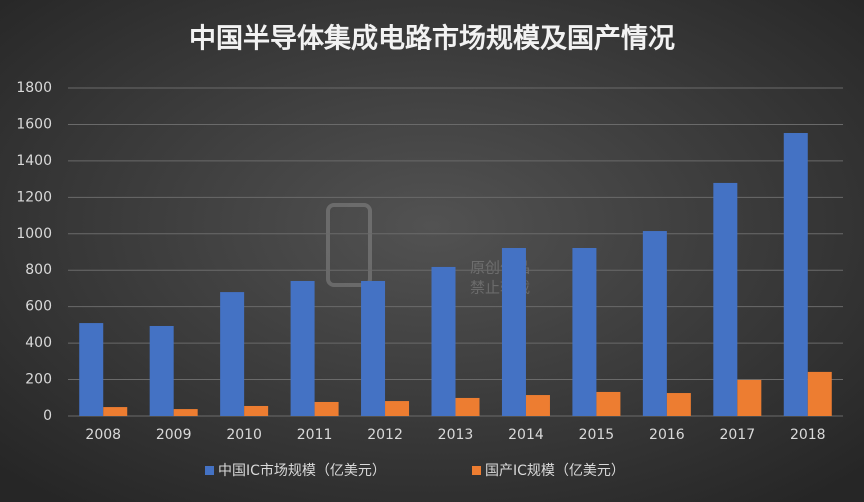 Image resolution: width=864 pixels, height=502 pixels. What do you see at coordinates (34, 88) in the screenshot?
I see `y-tick-label: 1800` at bounding box center [34, 88].